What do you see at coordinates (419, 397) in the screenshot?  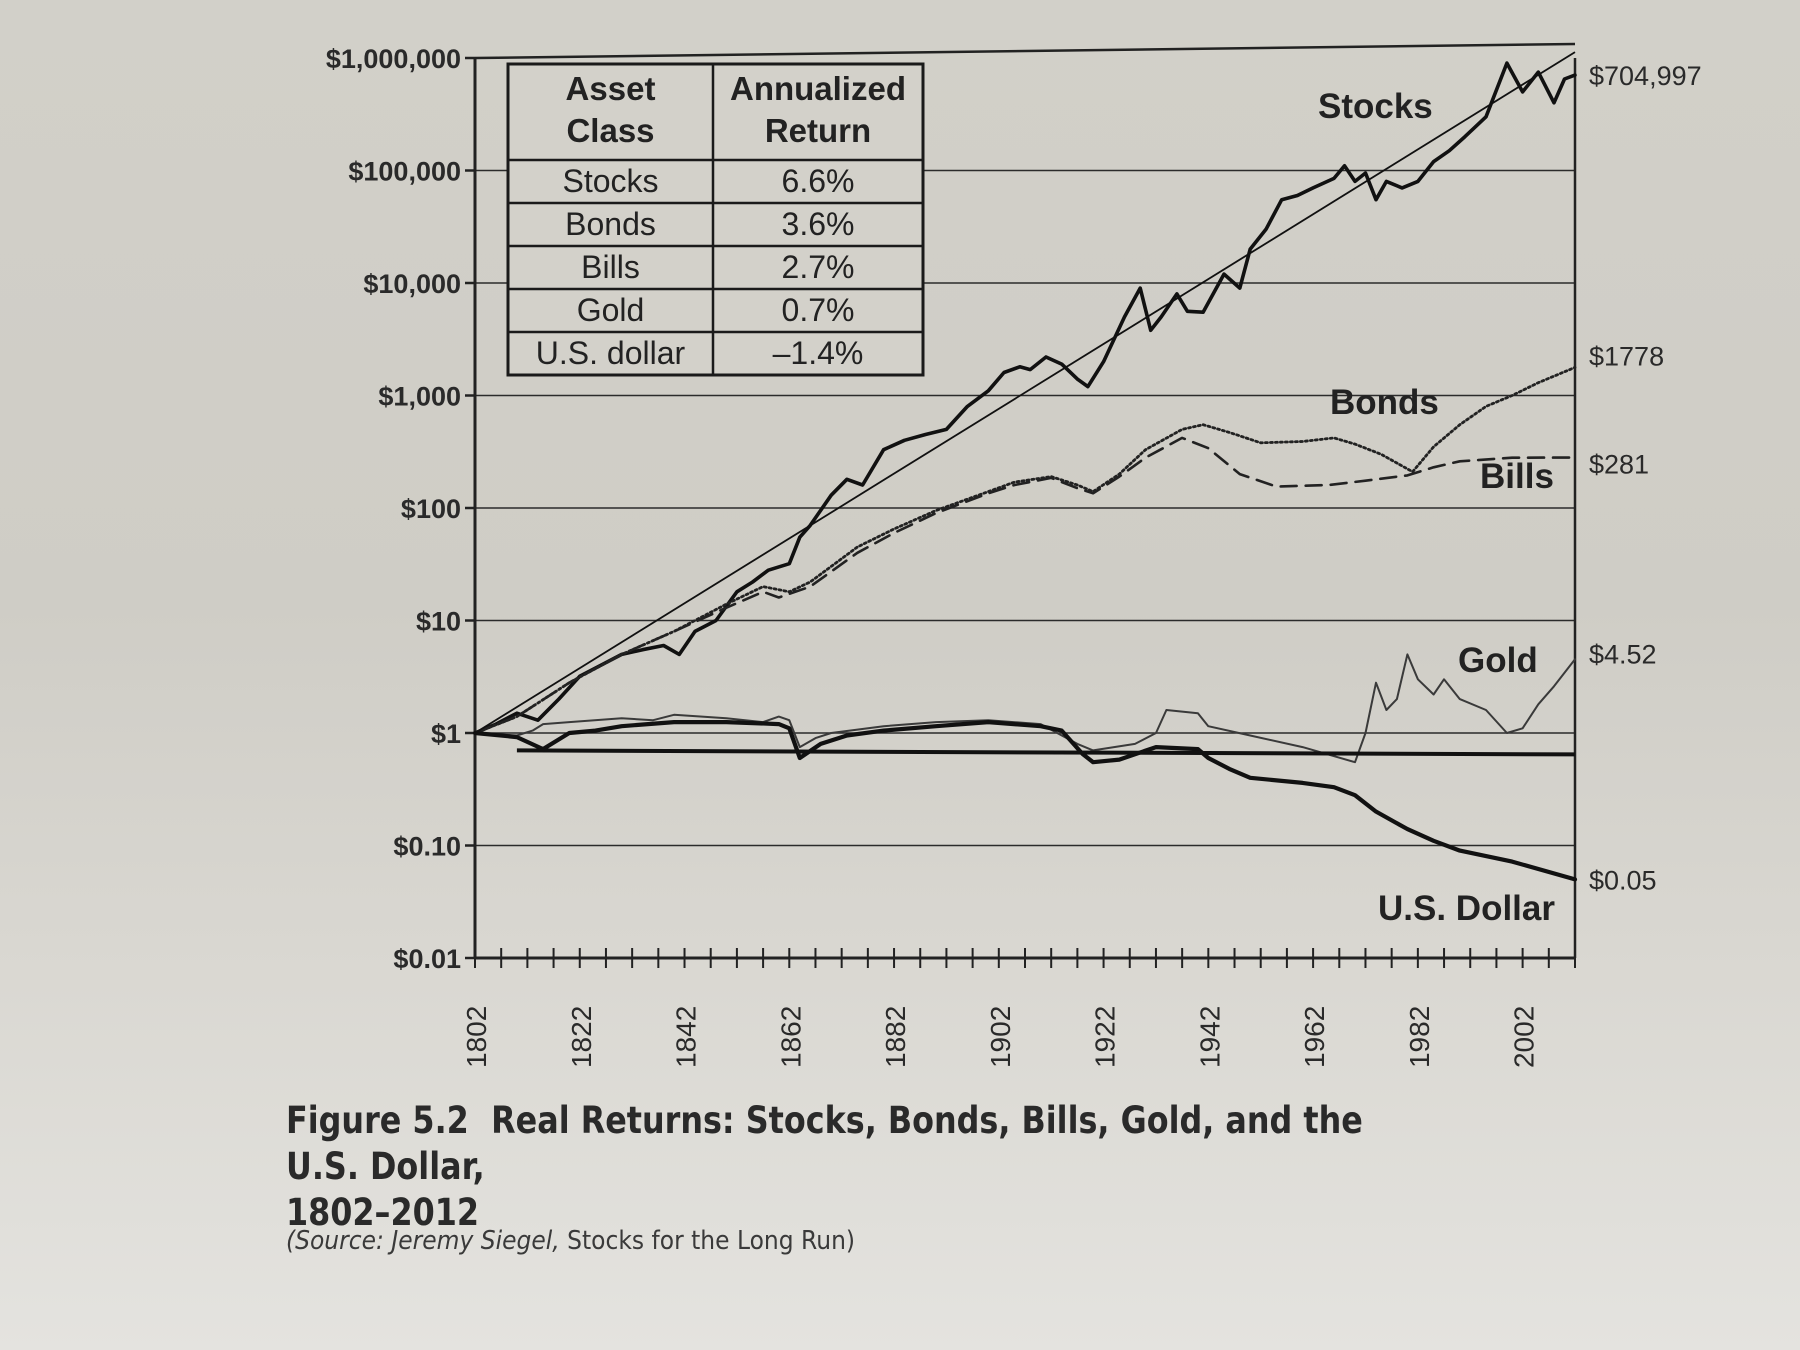 I see `y-tick-label: $1,000` at bounding box center [419, 397].